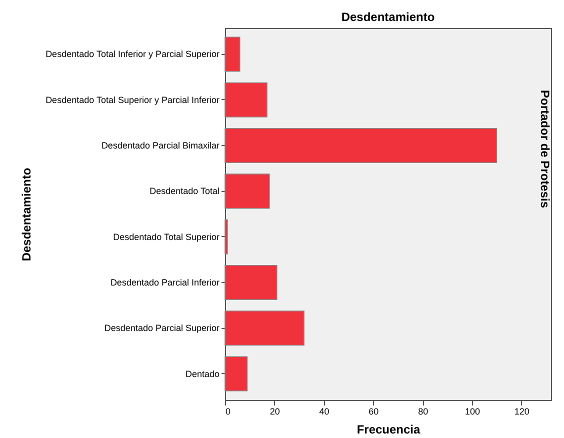 The image size is (564, 438). I want to click on x-tick-label: 60, so click(373, 411).